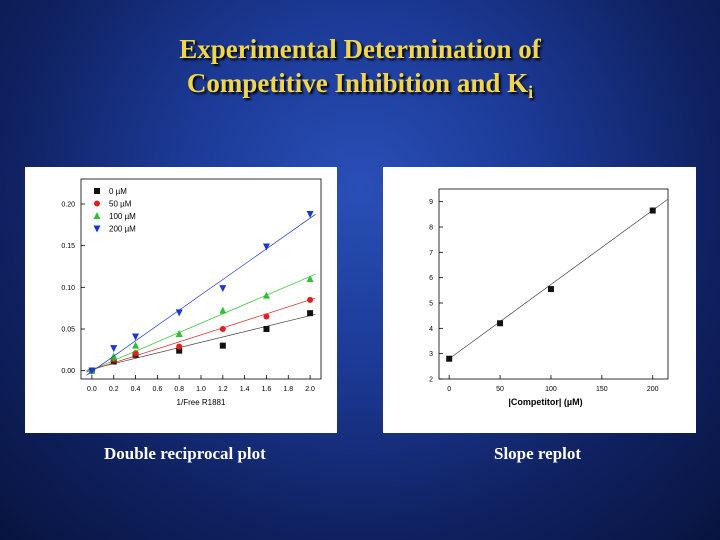 The width and height of the screenshot is (720, 540). What do you see at coordinates (179, 389) in the screenshot?
I see `x-tick-label: 0.8` at bounding box center [179, 389].